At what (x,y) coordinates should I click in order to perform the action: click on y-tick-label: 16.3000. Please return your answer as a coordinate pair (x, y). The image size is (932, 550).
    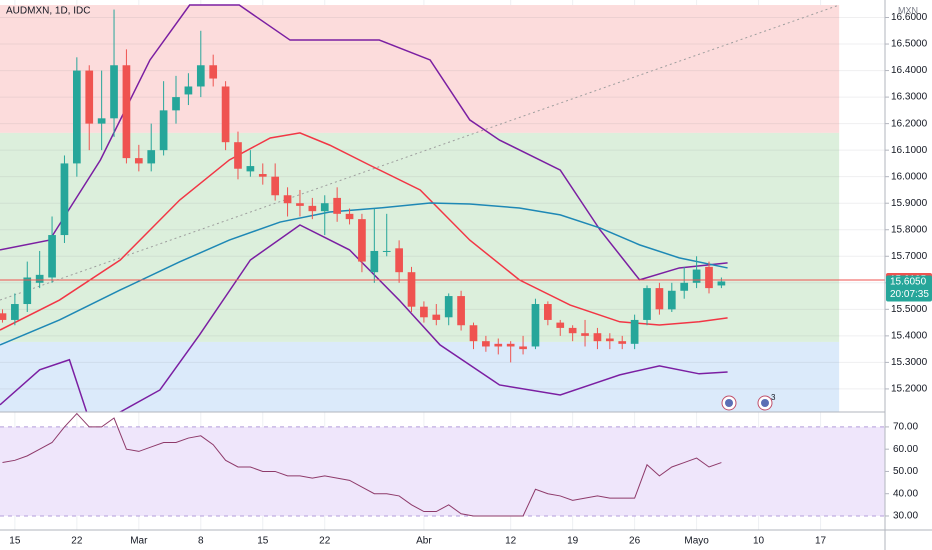
    Looking at the image, I should click on (909, 97).